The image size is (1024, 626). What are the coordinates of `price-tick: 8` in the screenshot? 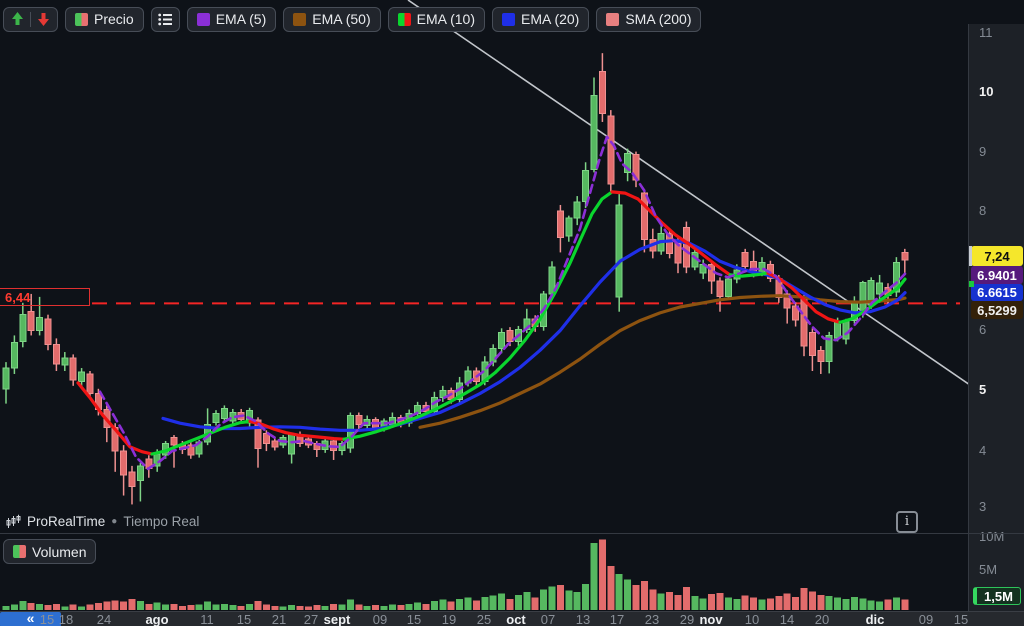 It's located at (983, 210).